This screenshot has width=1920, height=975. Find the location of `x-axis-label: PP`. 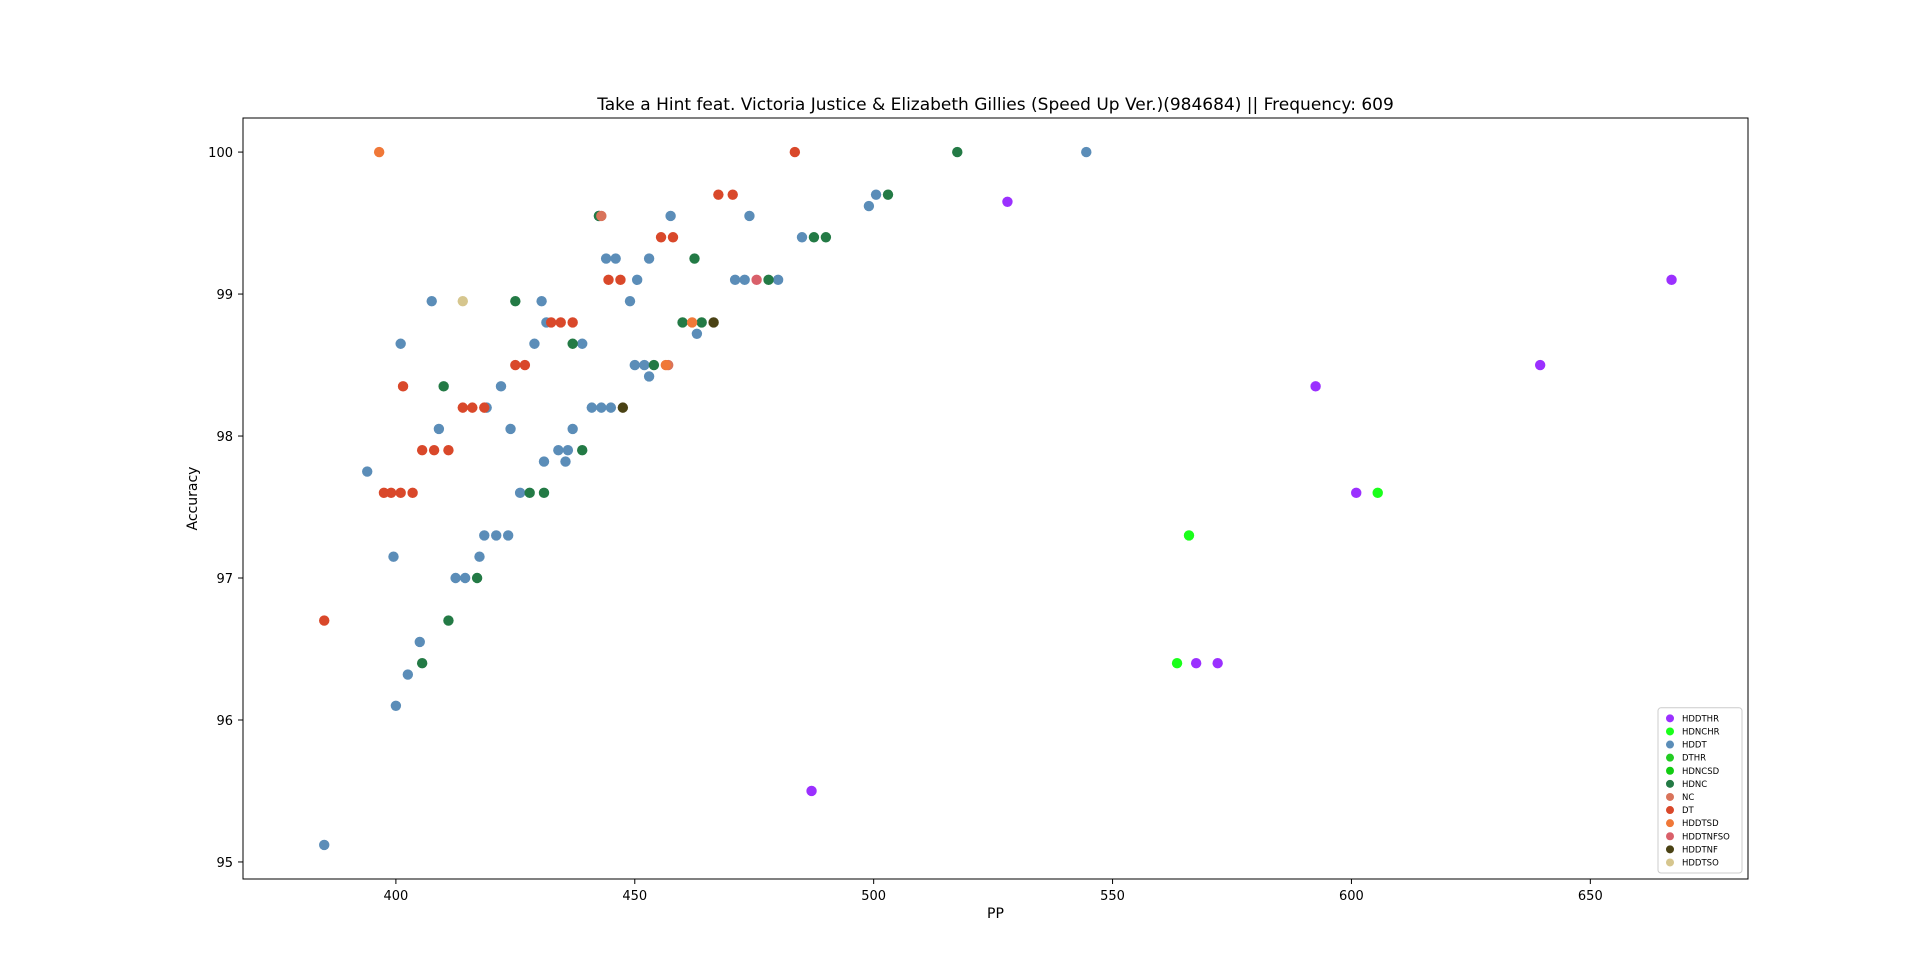

x-axis-label: PP is located at coordinates (995, 914).